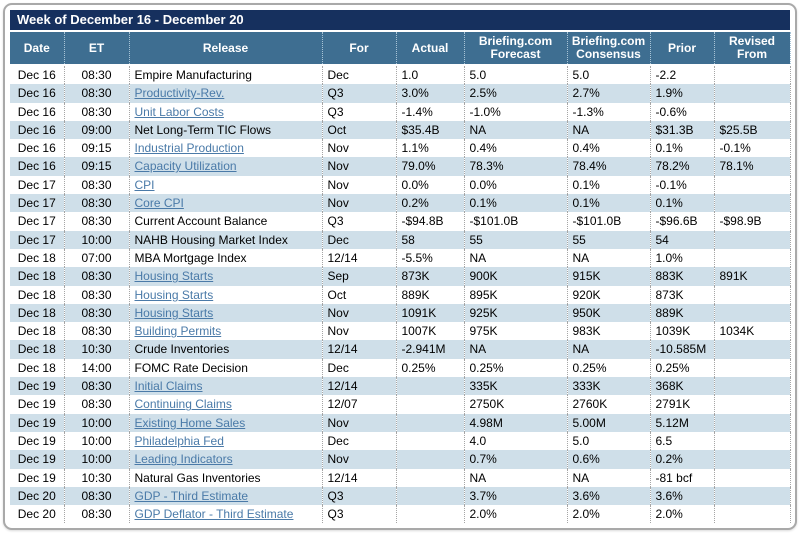 The width and height of the screenshot is (800, 541). What do you see at coordinates (681, 459) in the screenshot?
I see `cell-prior: 0.2%` at bounding box center [681, 459].